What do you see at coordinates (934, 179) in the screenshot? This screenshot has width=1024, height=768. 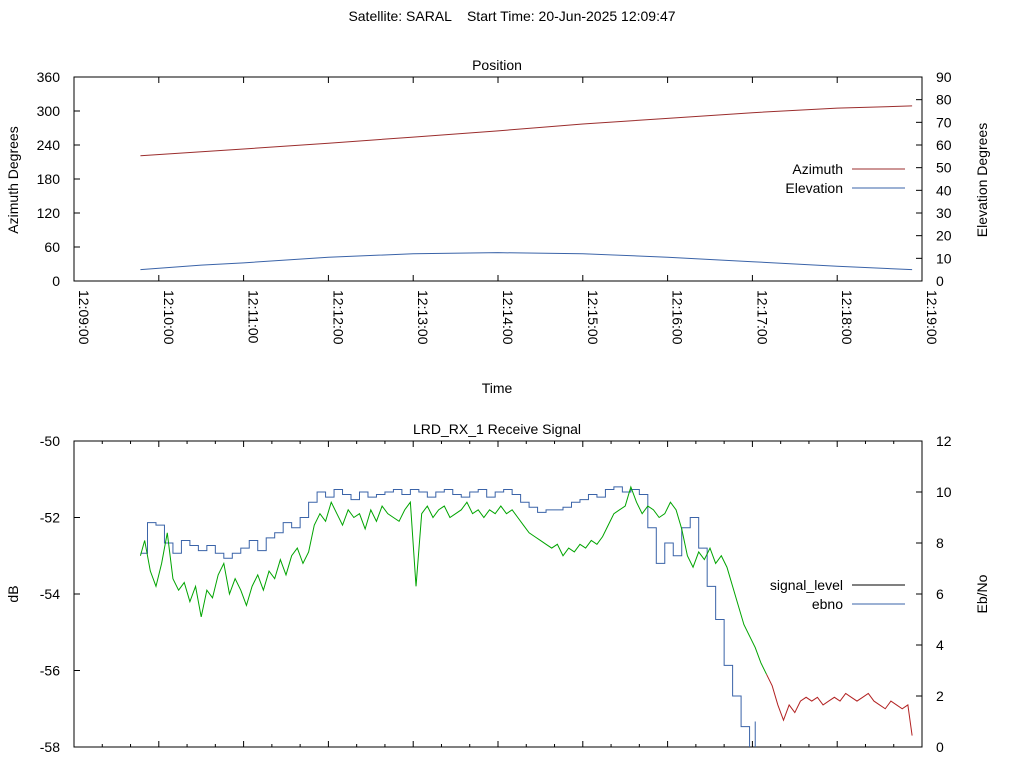 I see `position-y2-ticks: 0 10 20 30 40 50 60 70 80 90` at bounding box center [934, 179].